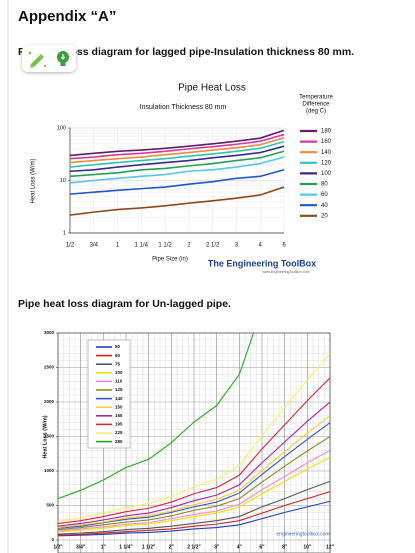 The image size is (415, 553). Describe the element at coordinates (119, 389) in the screenshot. I see `legend-label: 125` at that location.